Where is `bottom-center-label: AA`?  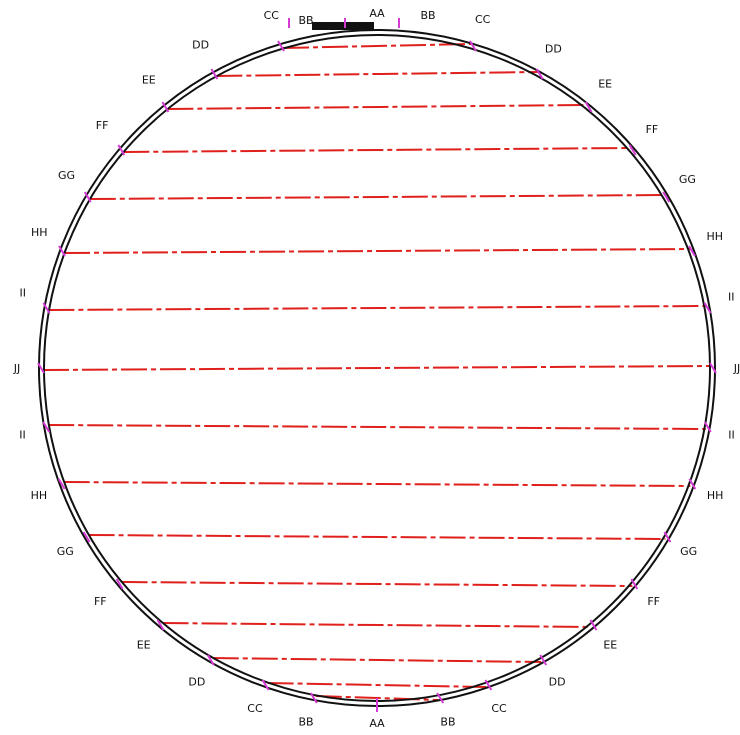 bottom-center-label: AA is located at coordinates (377, 723).